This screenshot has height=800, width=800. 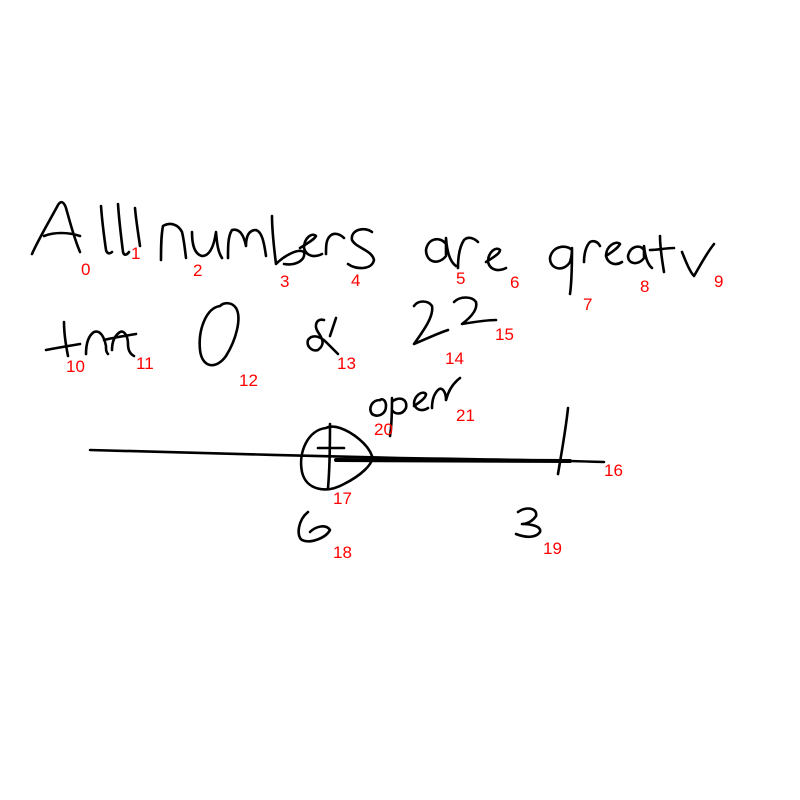 I want to click on stroke-5-letters-ar, so click(x=452, y=253).